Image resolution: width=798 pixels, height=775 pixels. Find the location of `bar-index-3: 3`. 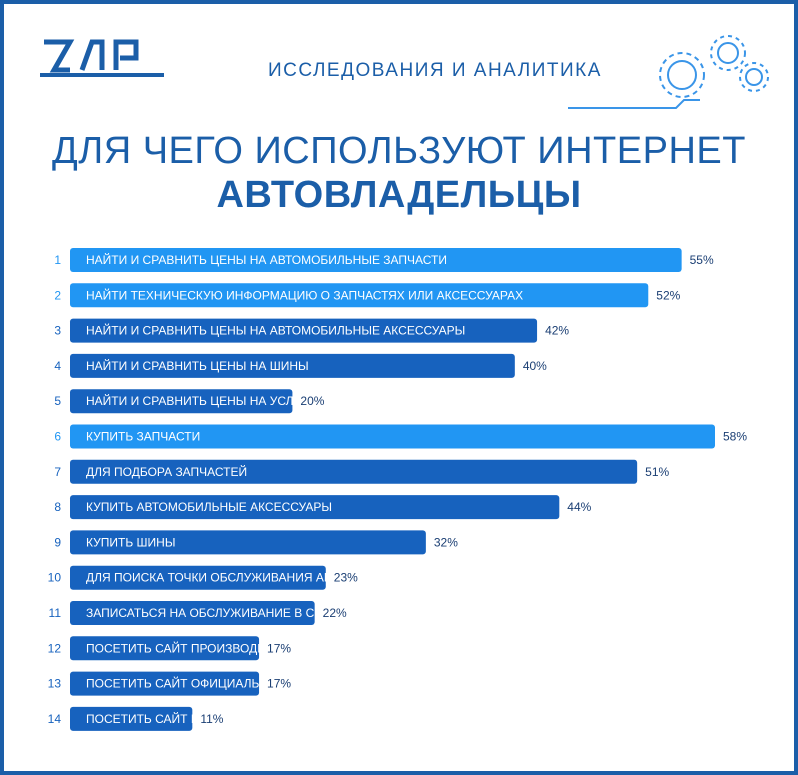

bar-index-3: 3 is located at coordinates (57, 331).